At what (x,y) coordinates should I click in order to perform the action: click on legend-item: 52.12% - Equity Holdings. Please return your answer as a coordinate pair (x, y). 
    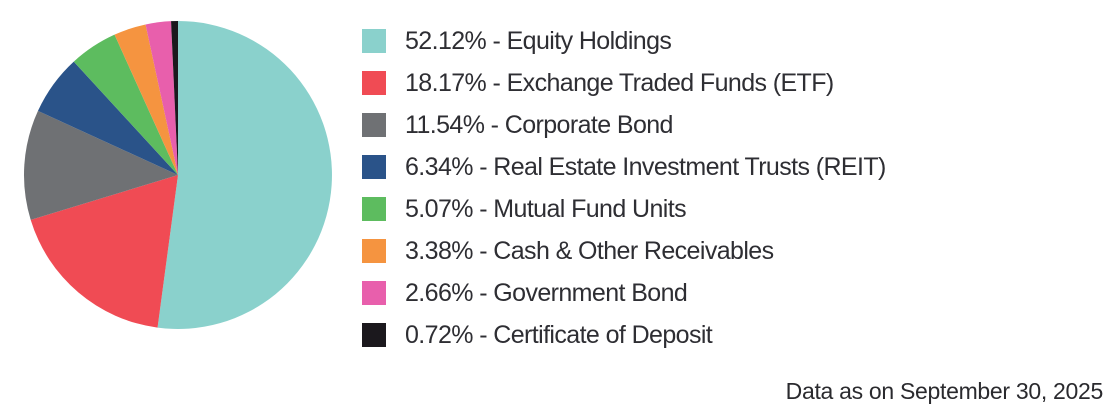
    Looking at the image, I should click on (624, 41).